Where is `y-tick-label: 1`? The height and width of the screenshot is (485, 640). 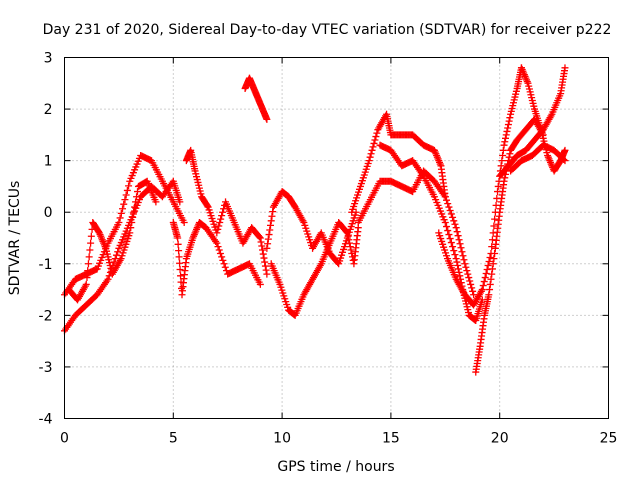
y-tick-label: 1 is located at coordinates (48, 162).